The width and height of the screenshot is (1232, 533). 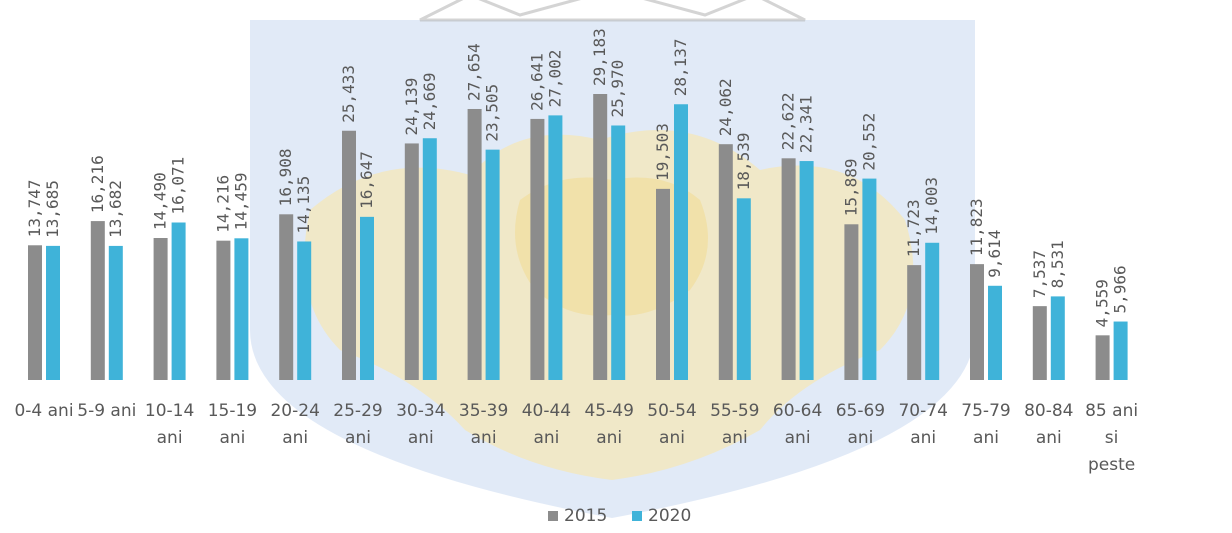 I want to click on data-label-2020-2: 16,071, so click(x=178, y=186).